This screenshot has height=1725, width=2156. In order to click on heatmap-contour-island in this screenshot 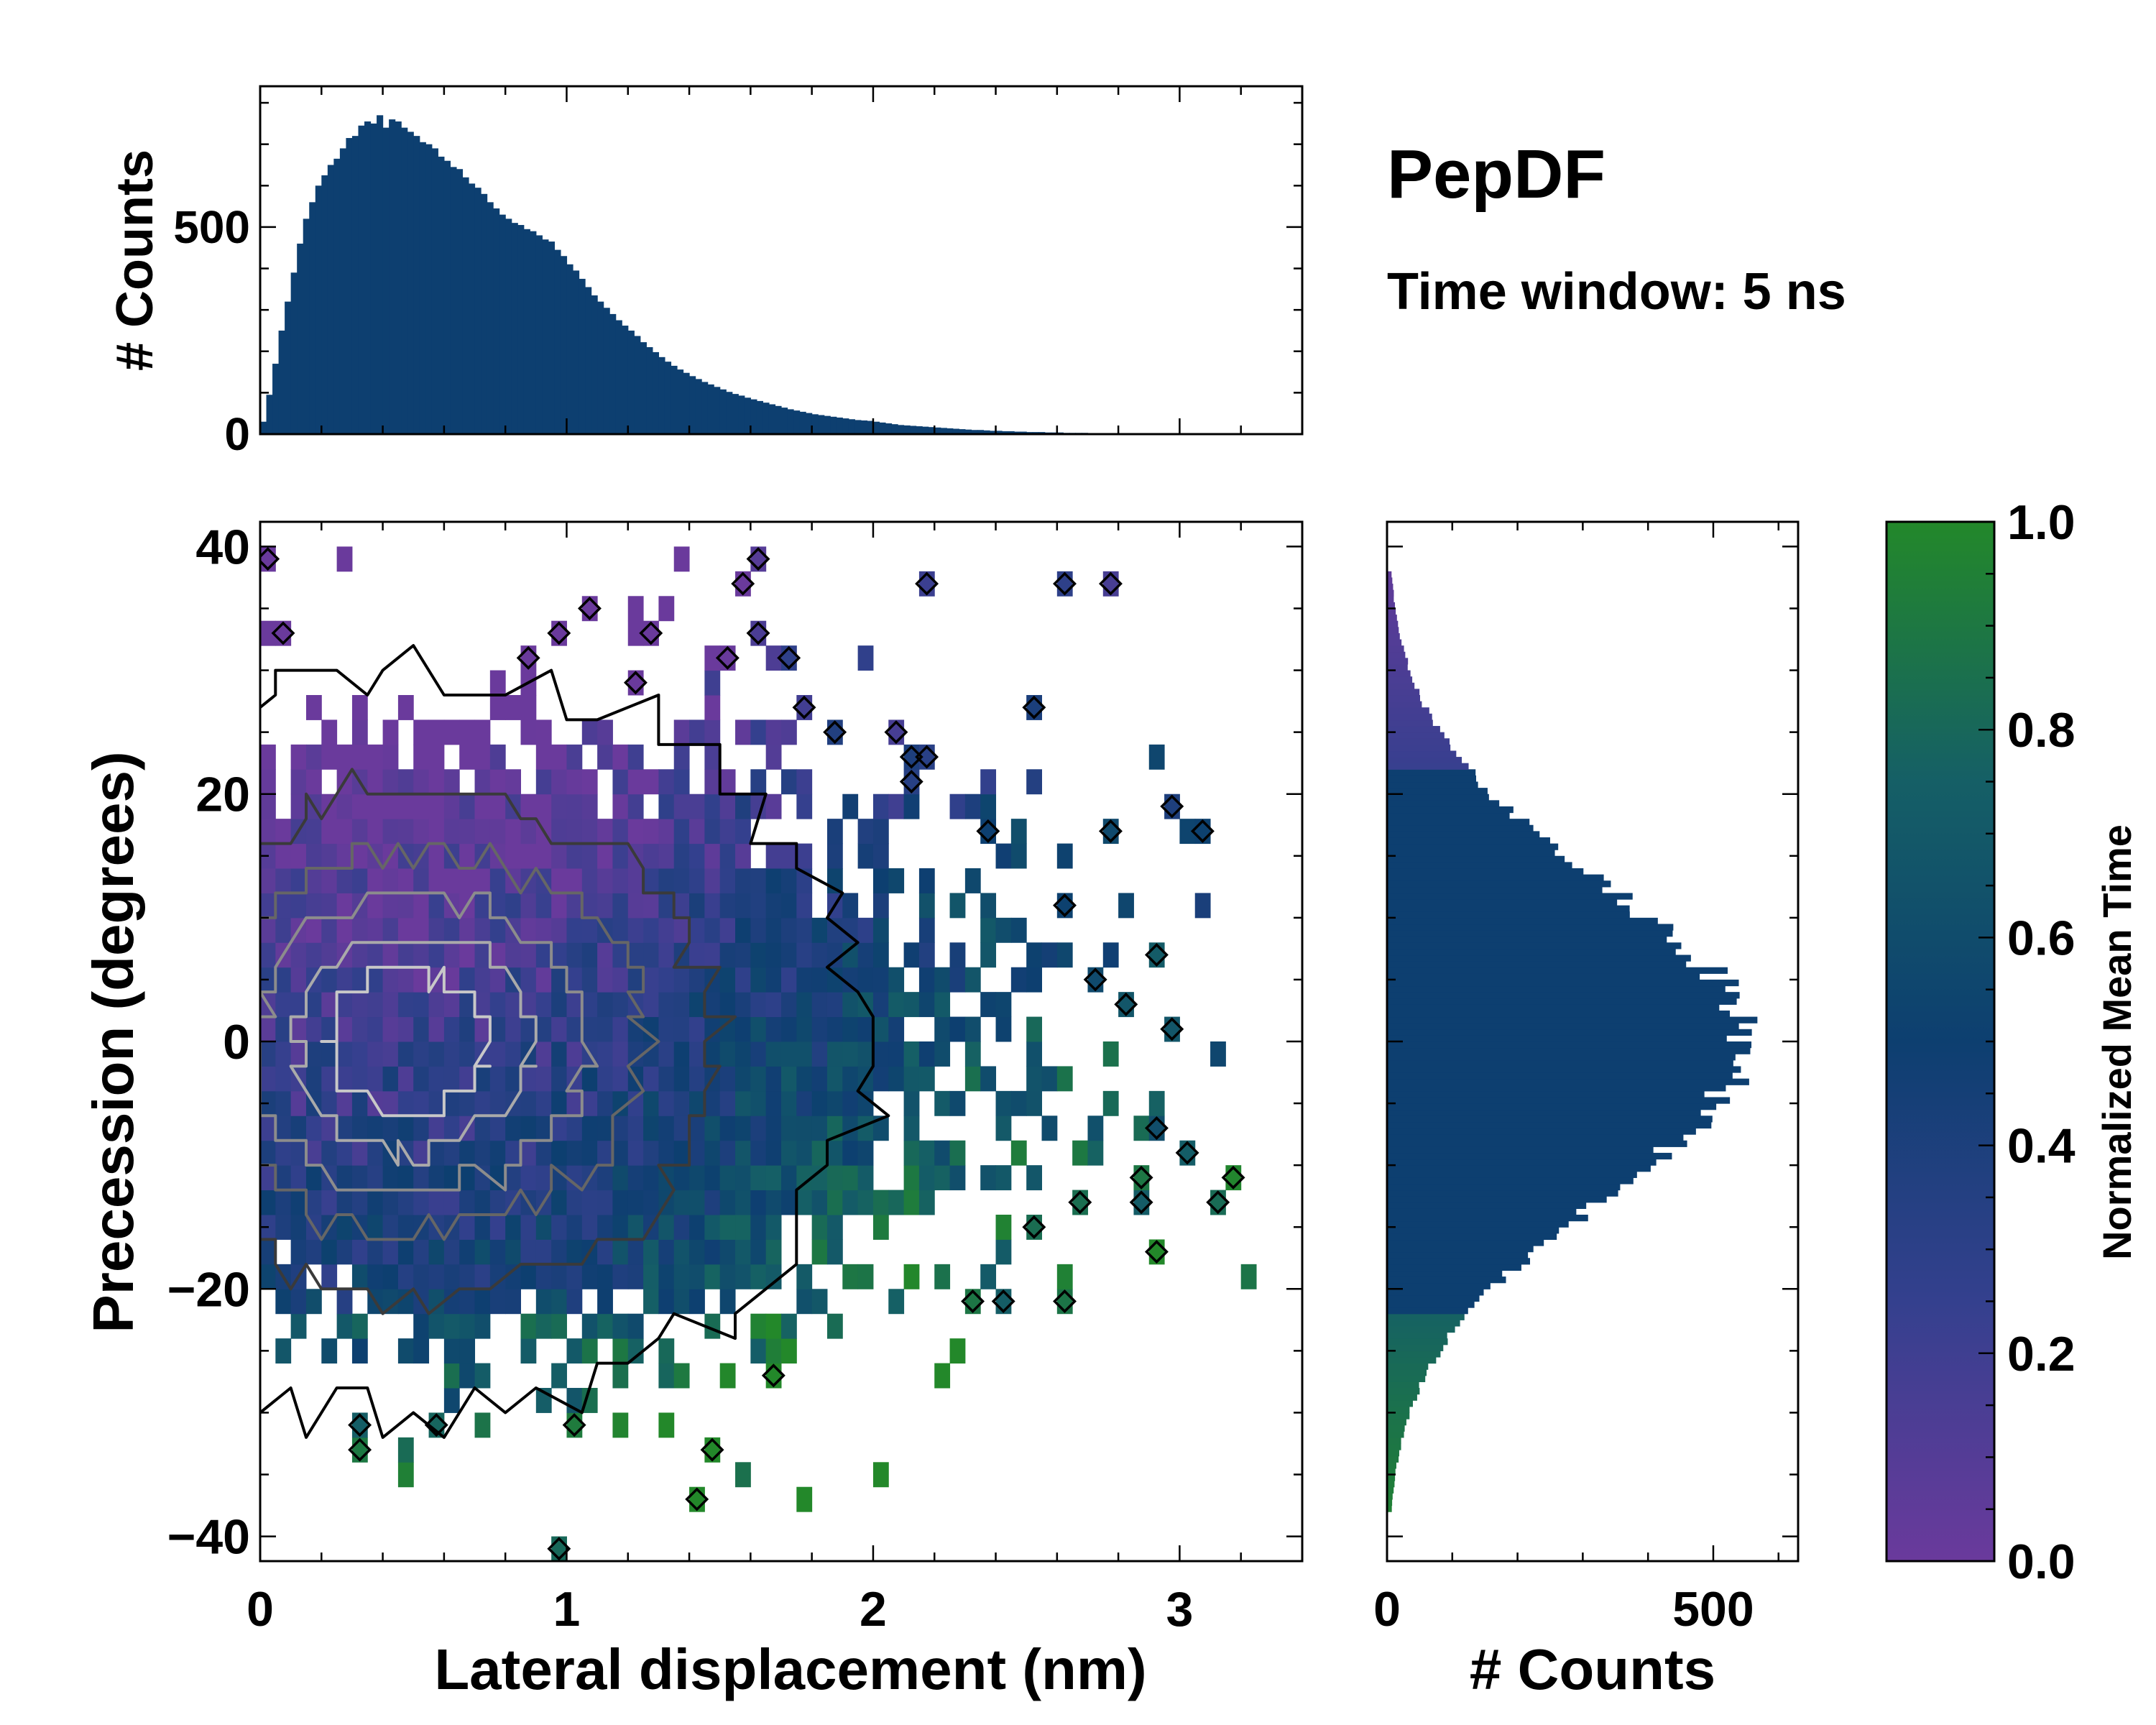, I will do `click(1126, 1004)`.